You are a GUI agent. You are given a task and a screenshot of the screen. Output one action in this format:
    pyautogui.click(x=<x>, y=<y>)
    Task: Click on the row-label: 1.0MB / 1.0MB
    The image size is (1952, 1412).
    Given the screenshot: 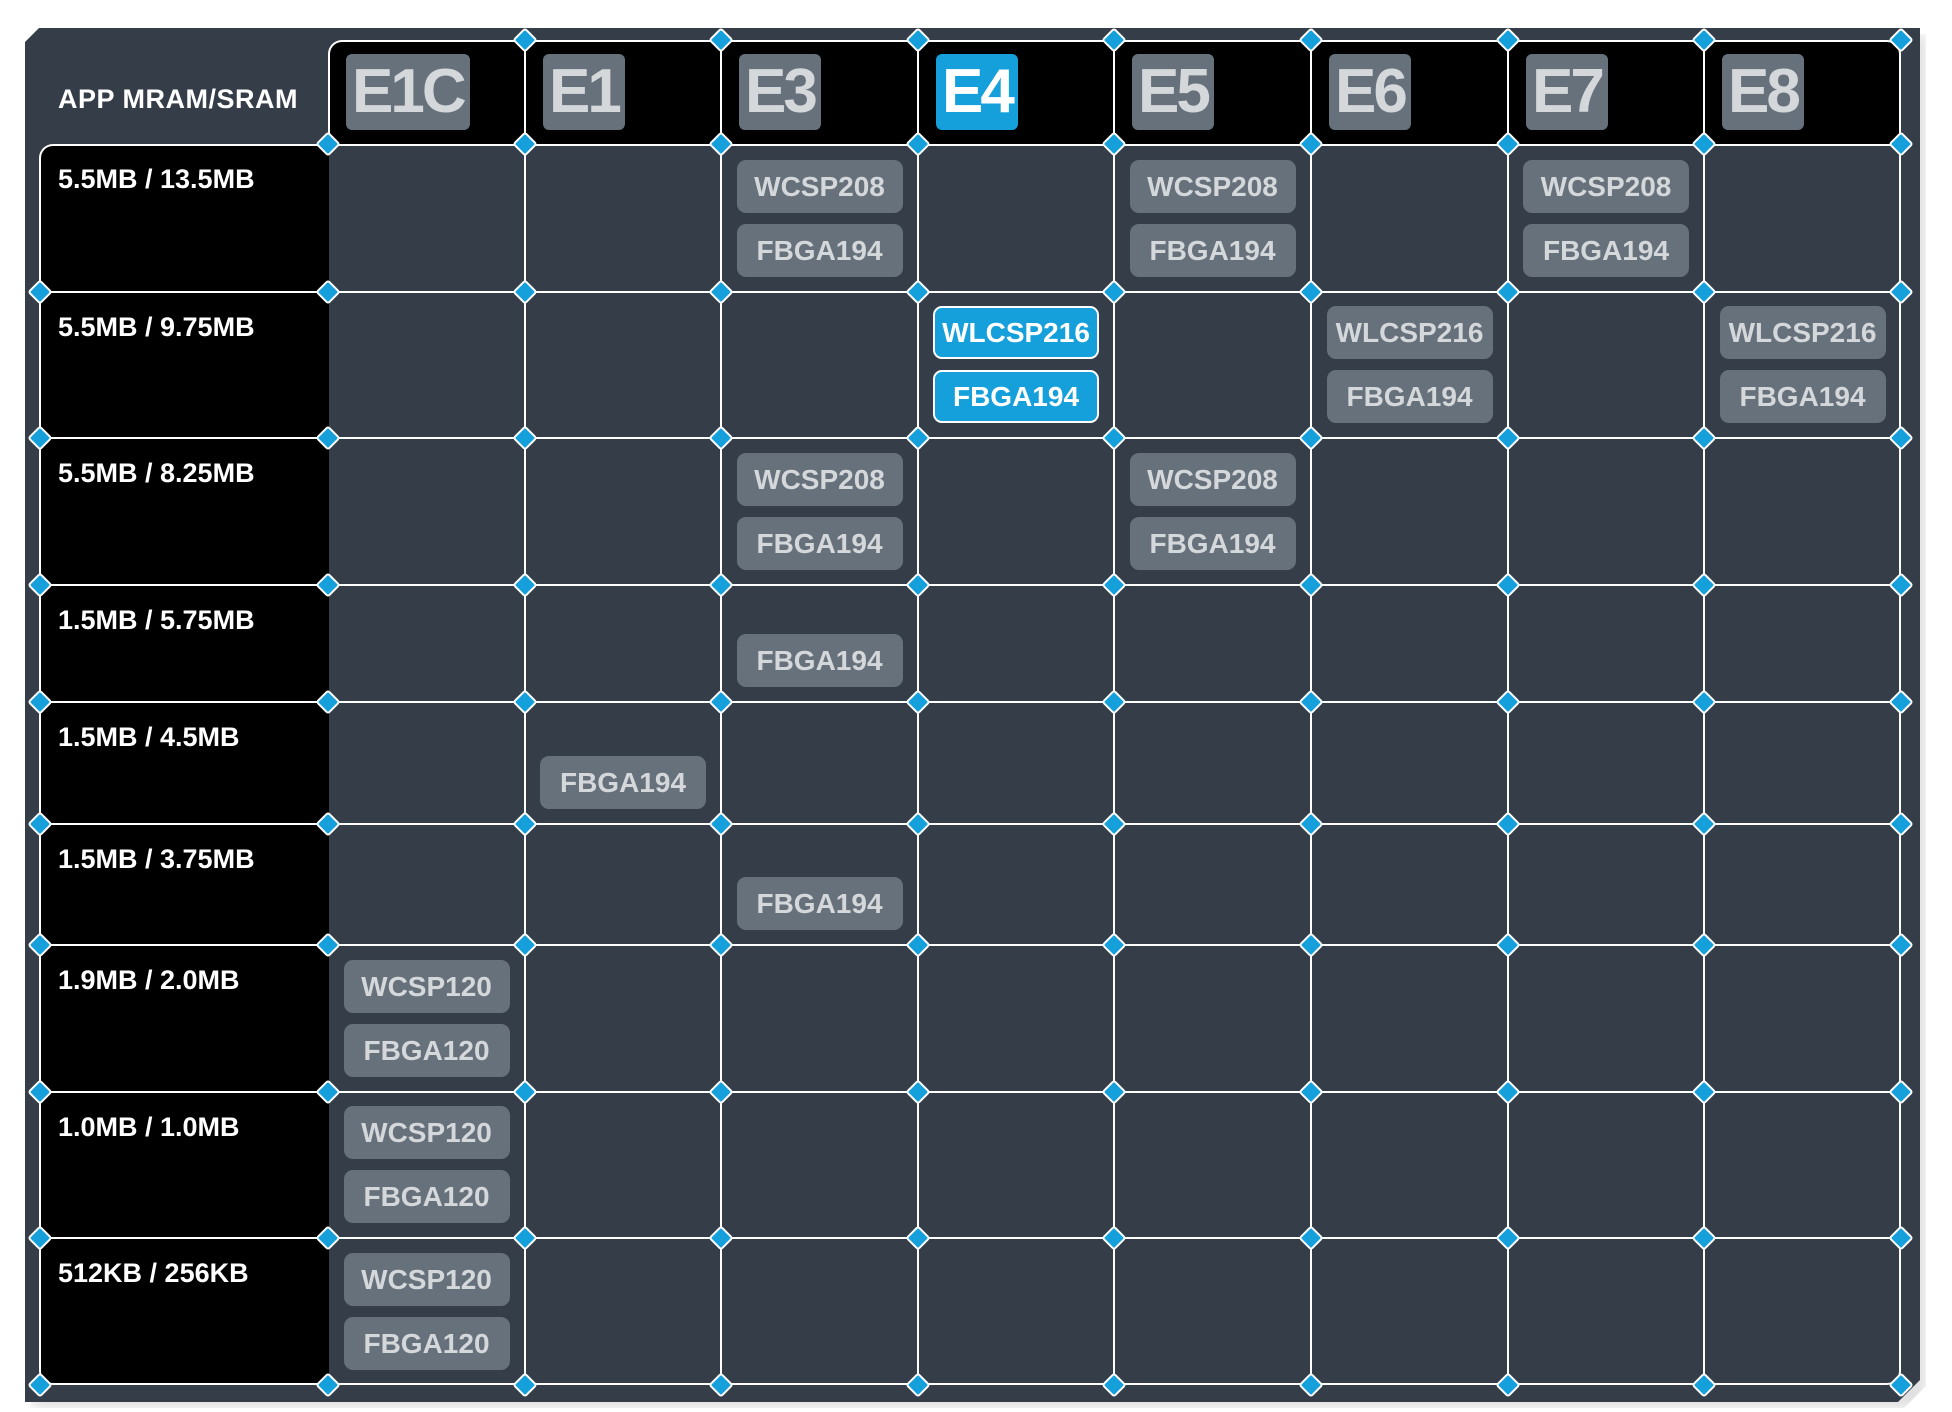 What is the action you would take?
    pyautogui.click(x=149, y=1127)
    